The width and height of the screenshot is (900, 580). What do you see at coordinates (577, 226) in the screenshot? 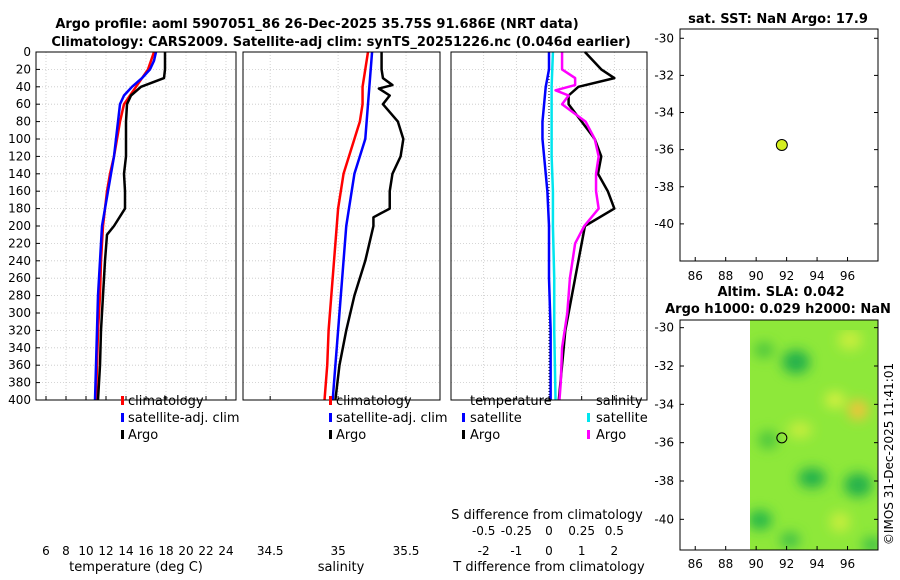
I see `series-line-salinity-argo` at bounding box center [577, 226].